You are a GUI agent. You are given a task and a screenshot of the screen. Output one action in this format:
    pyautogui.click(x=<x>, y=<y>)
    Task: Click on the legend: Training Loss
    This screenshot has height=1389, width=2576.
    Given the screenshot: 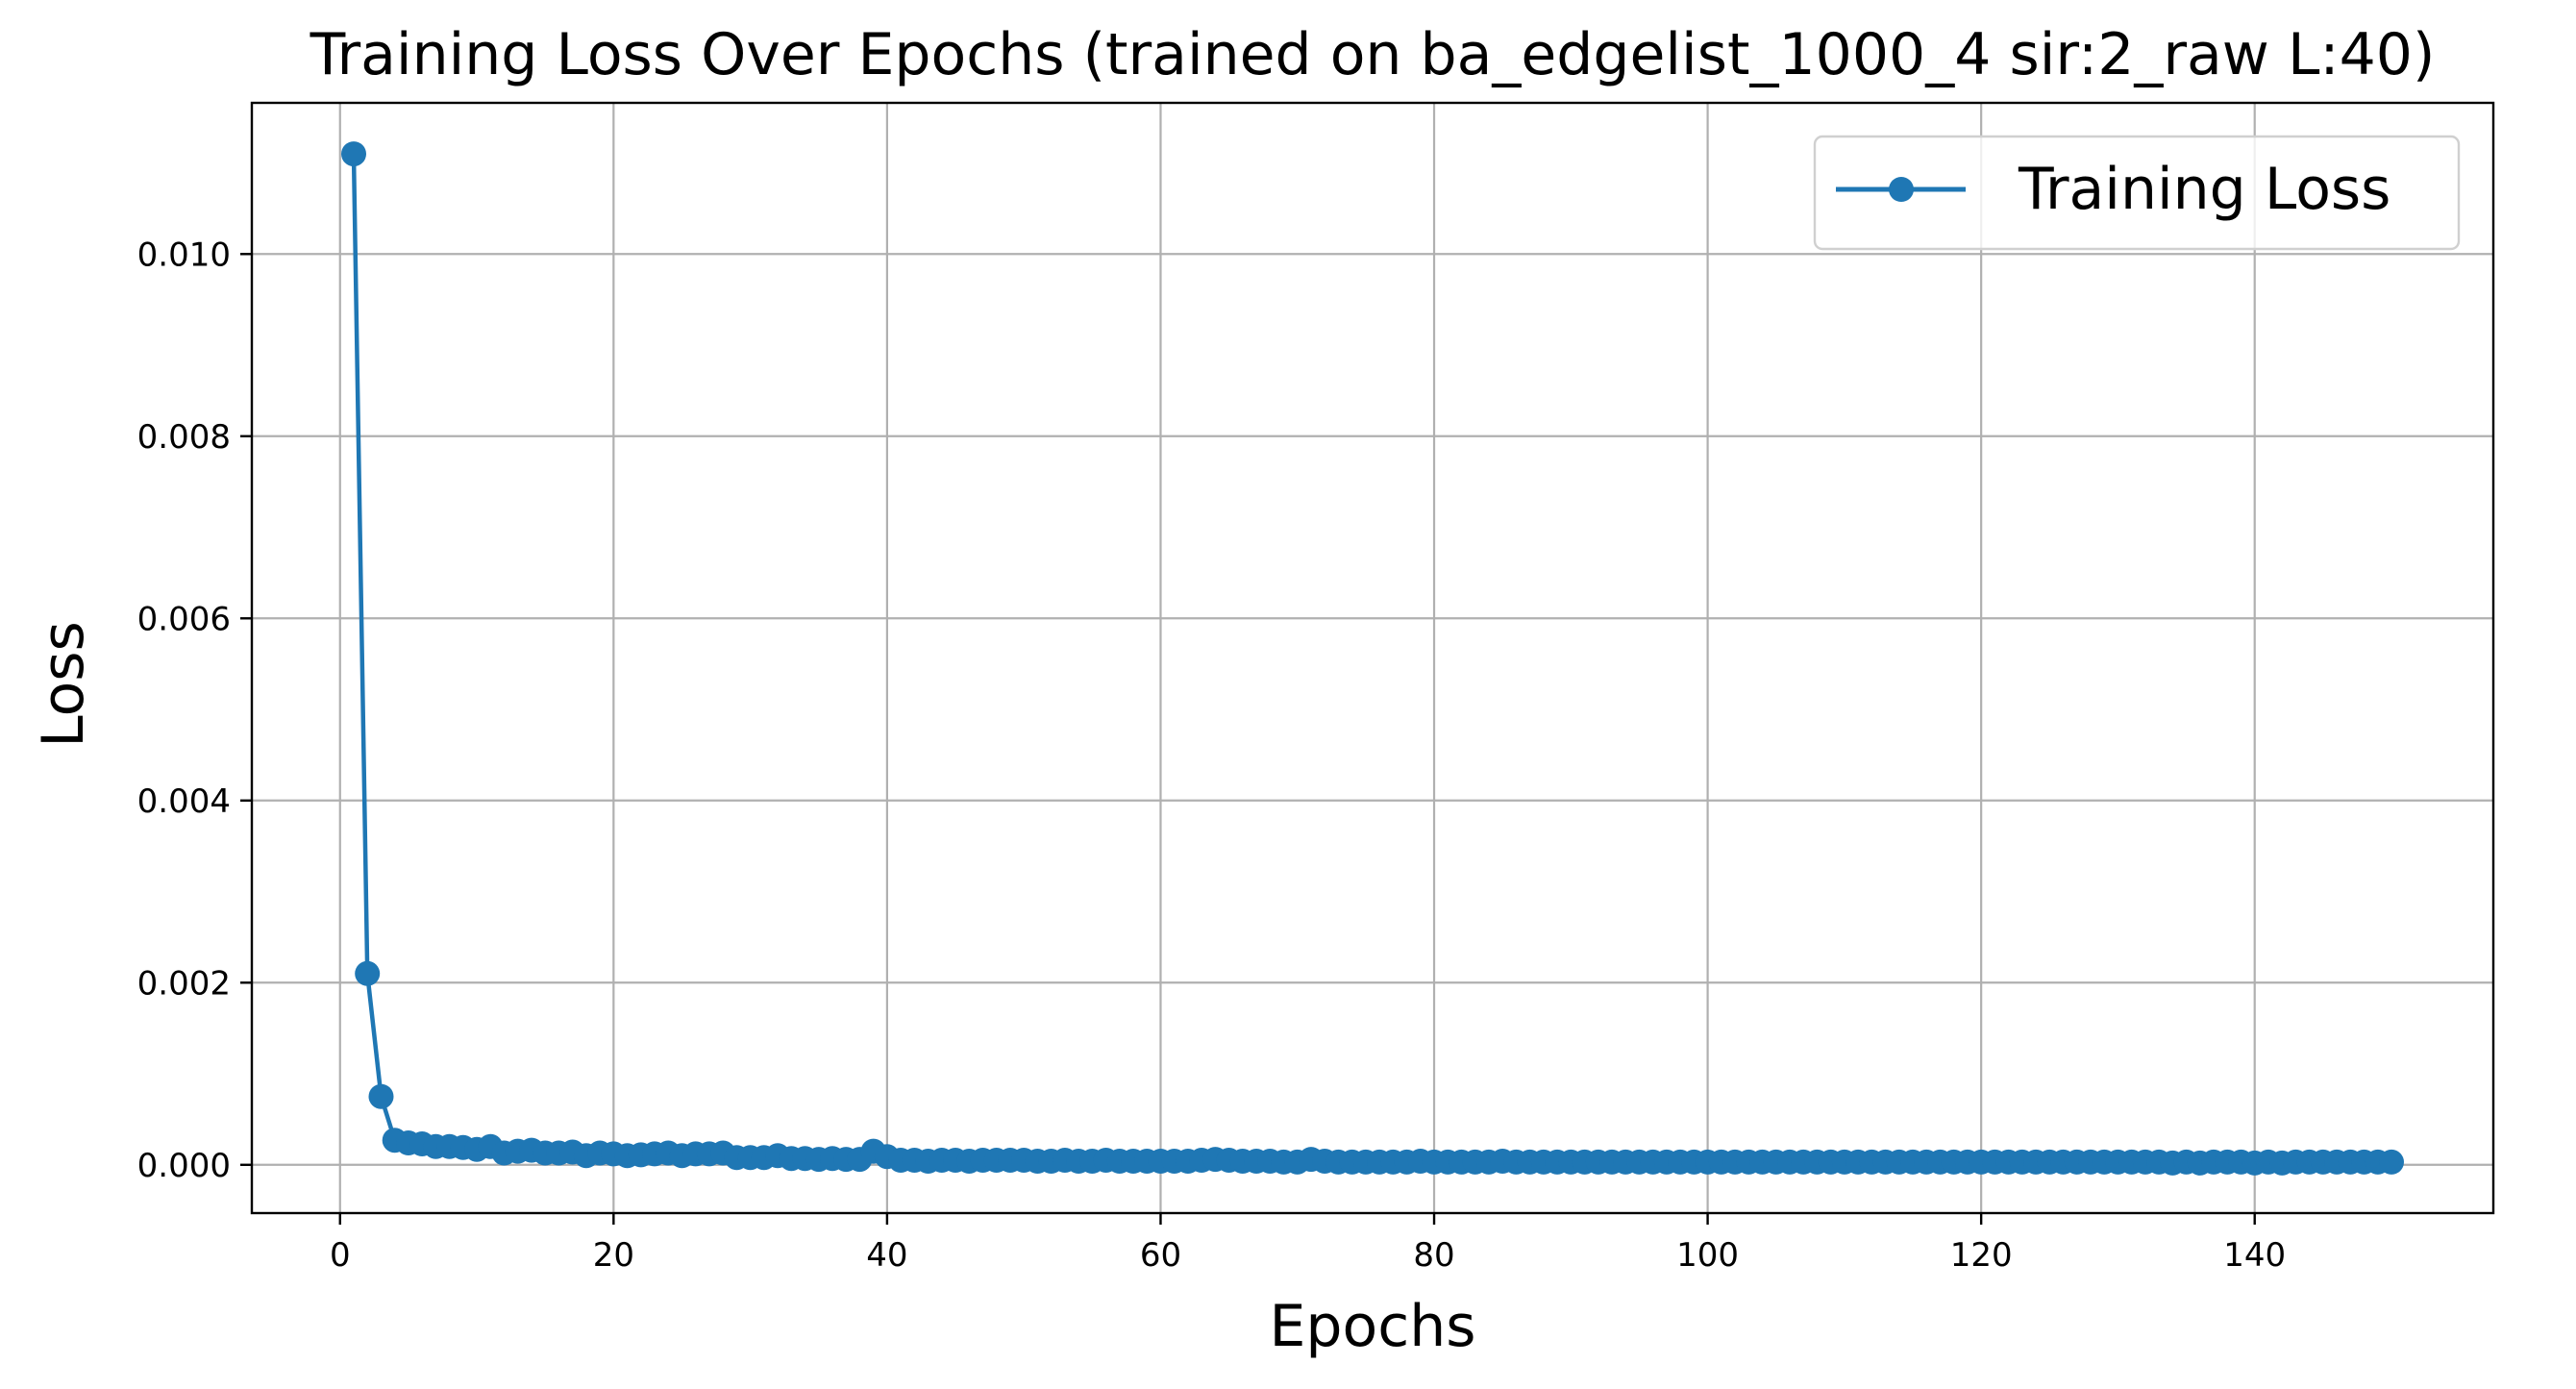 What is the action you would take?
    pyautogui.click(x=2137, y=193)
    